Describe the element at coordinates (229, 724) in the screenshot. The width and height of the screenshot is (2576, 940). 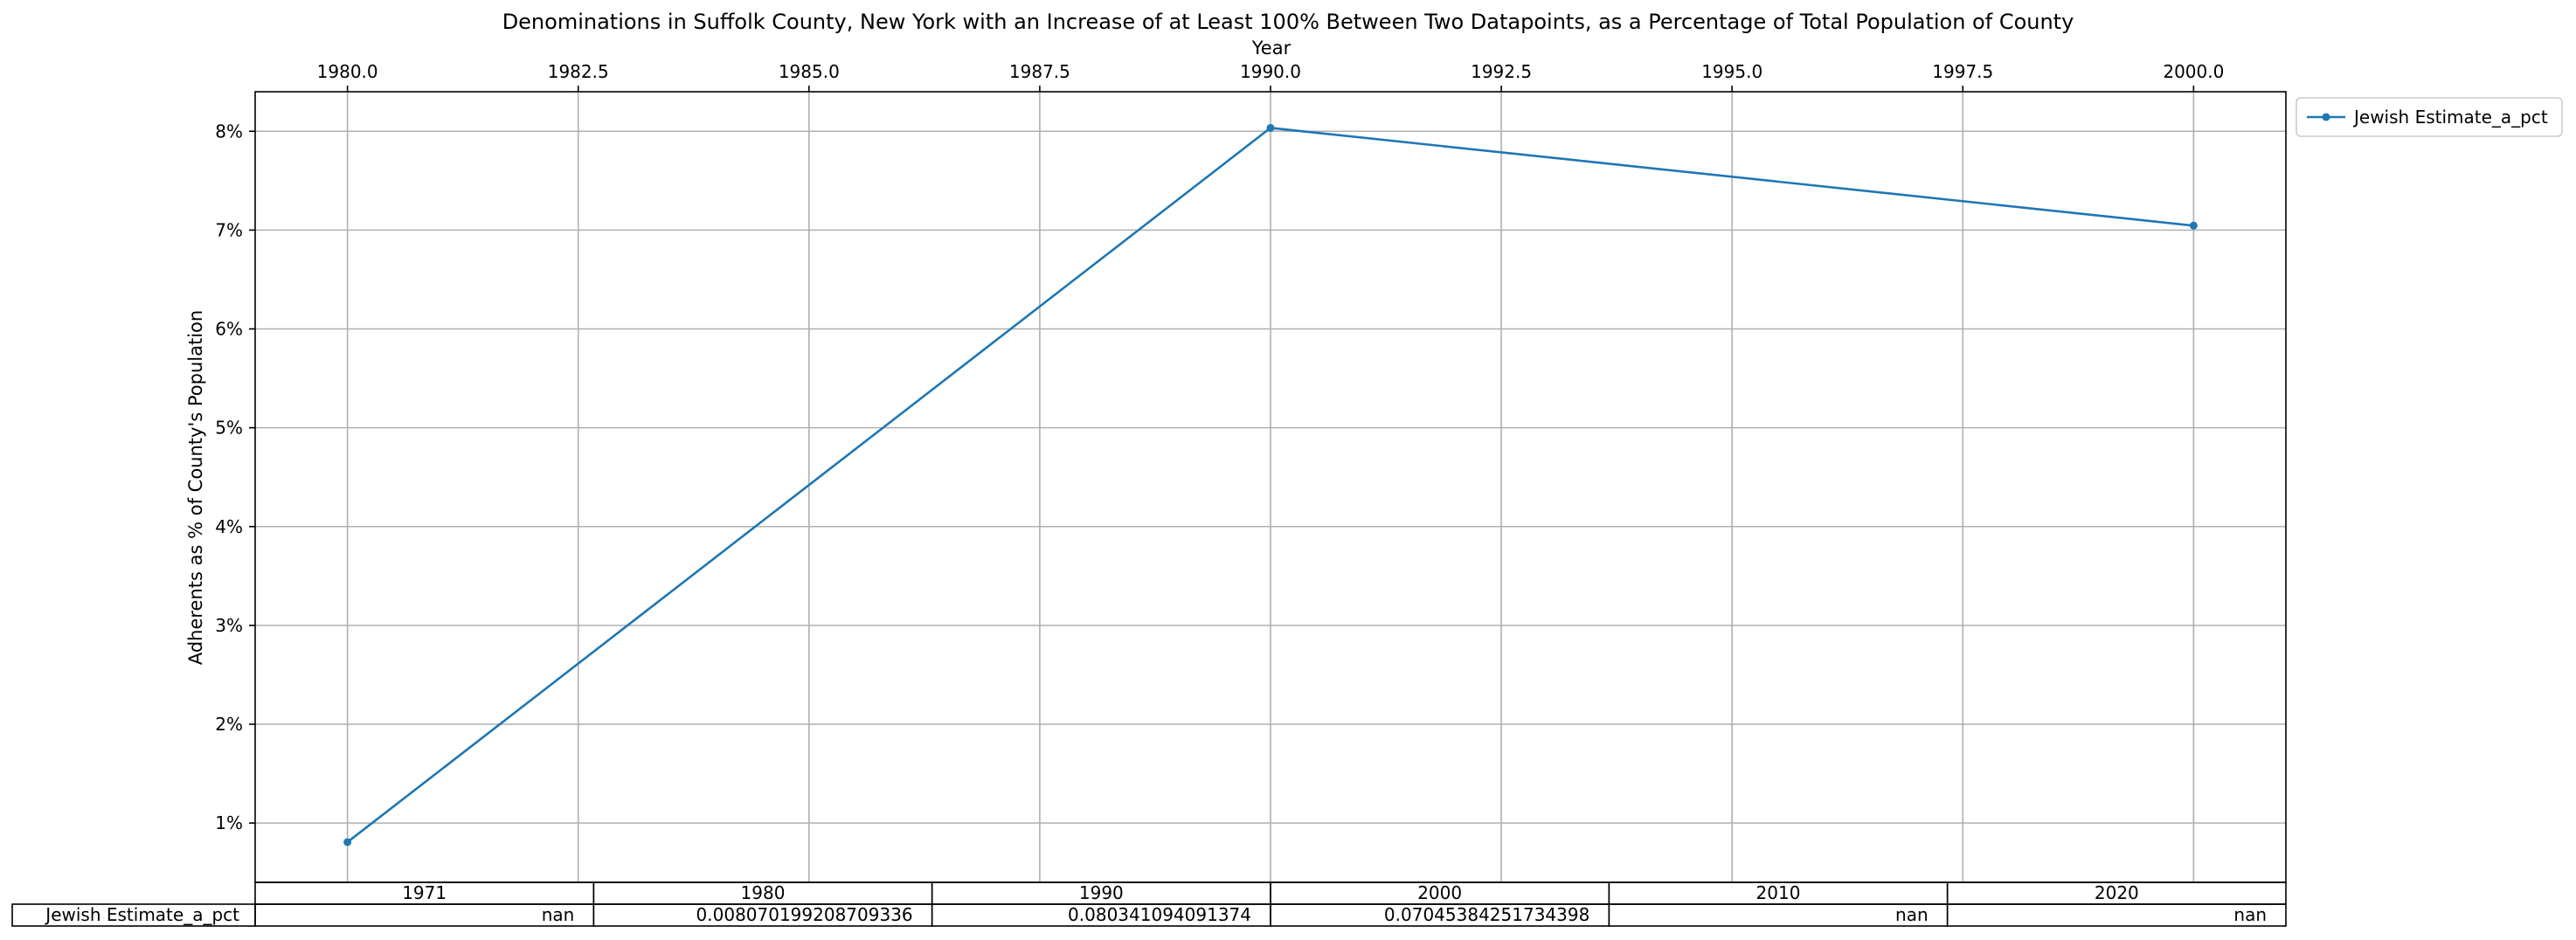
I see `y-tick-label: 2%` at that location.